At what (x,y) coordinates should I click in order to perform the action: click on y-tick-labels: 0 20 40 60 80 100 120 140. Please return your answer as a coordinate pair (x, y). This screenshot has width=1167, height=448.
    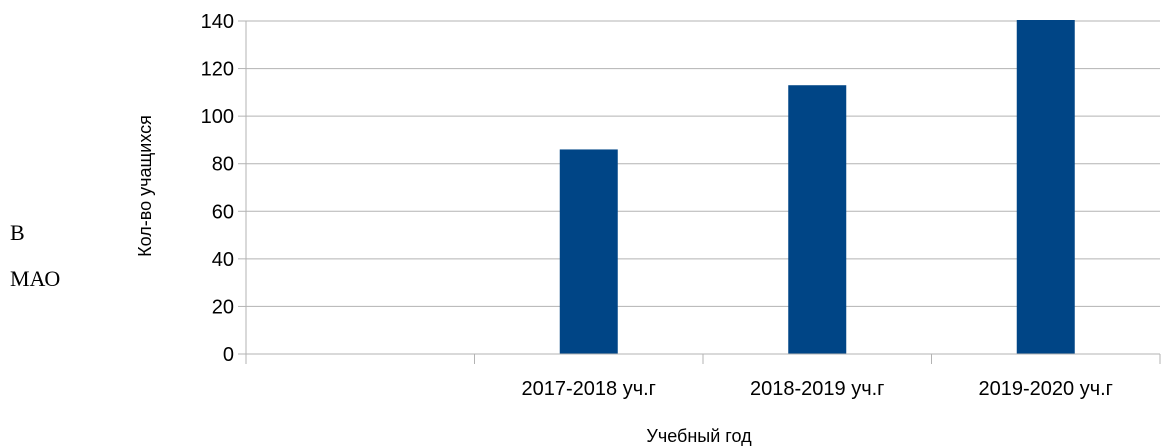
    Looking at the image, I should click on (217, 188).